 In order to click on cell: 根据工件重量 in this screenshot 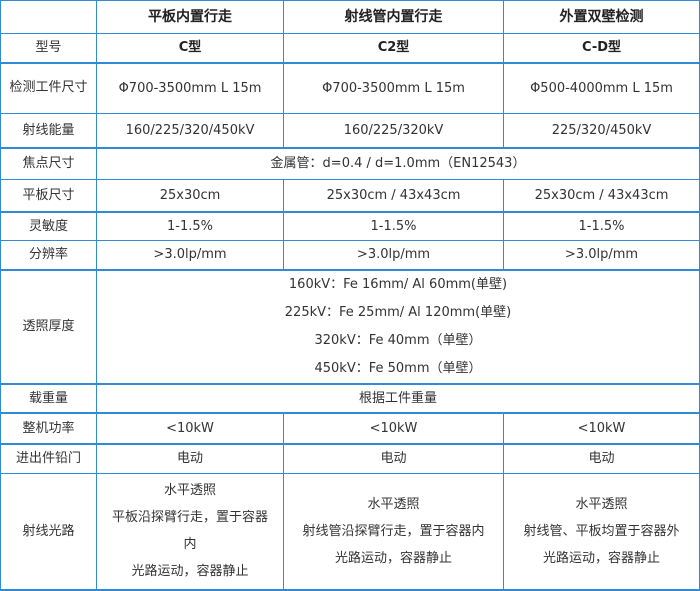, I will do `click(398, 397)`.